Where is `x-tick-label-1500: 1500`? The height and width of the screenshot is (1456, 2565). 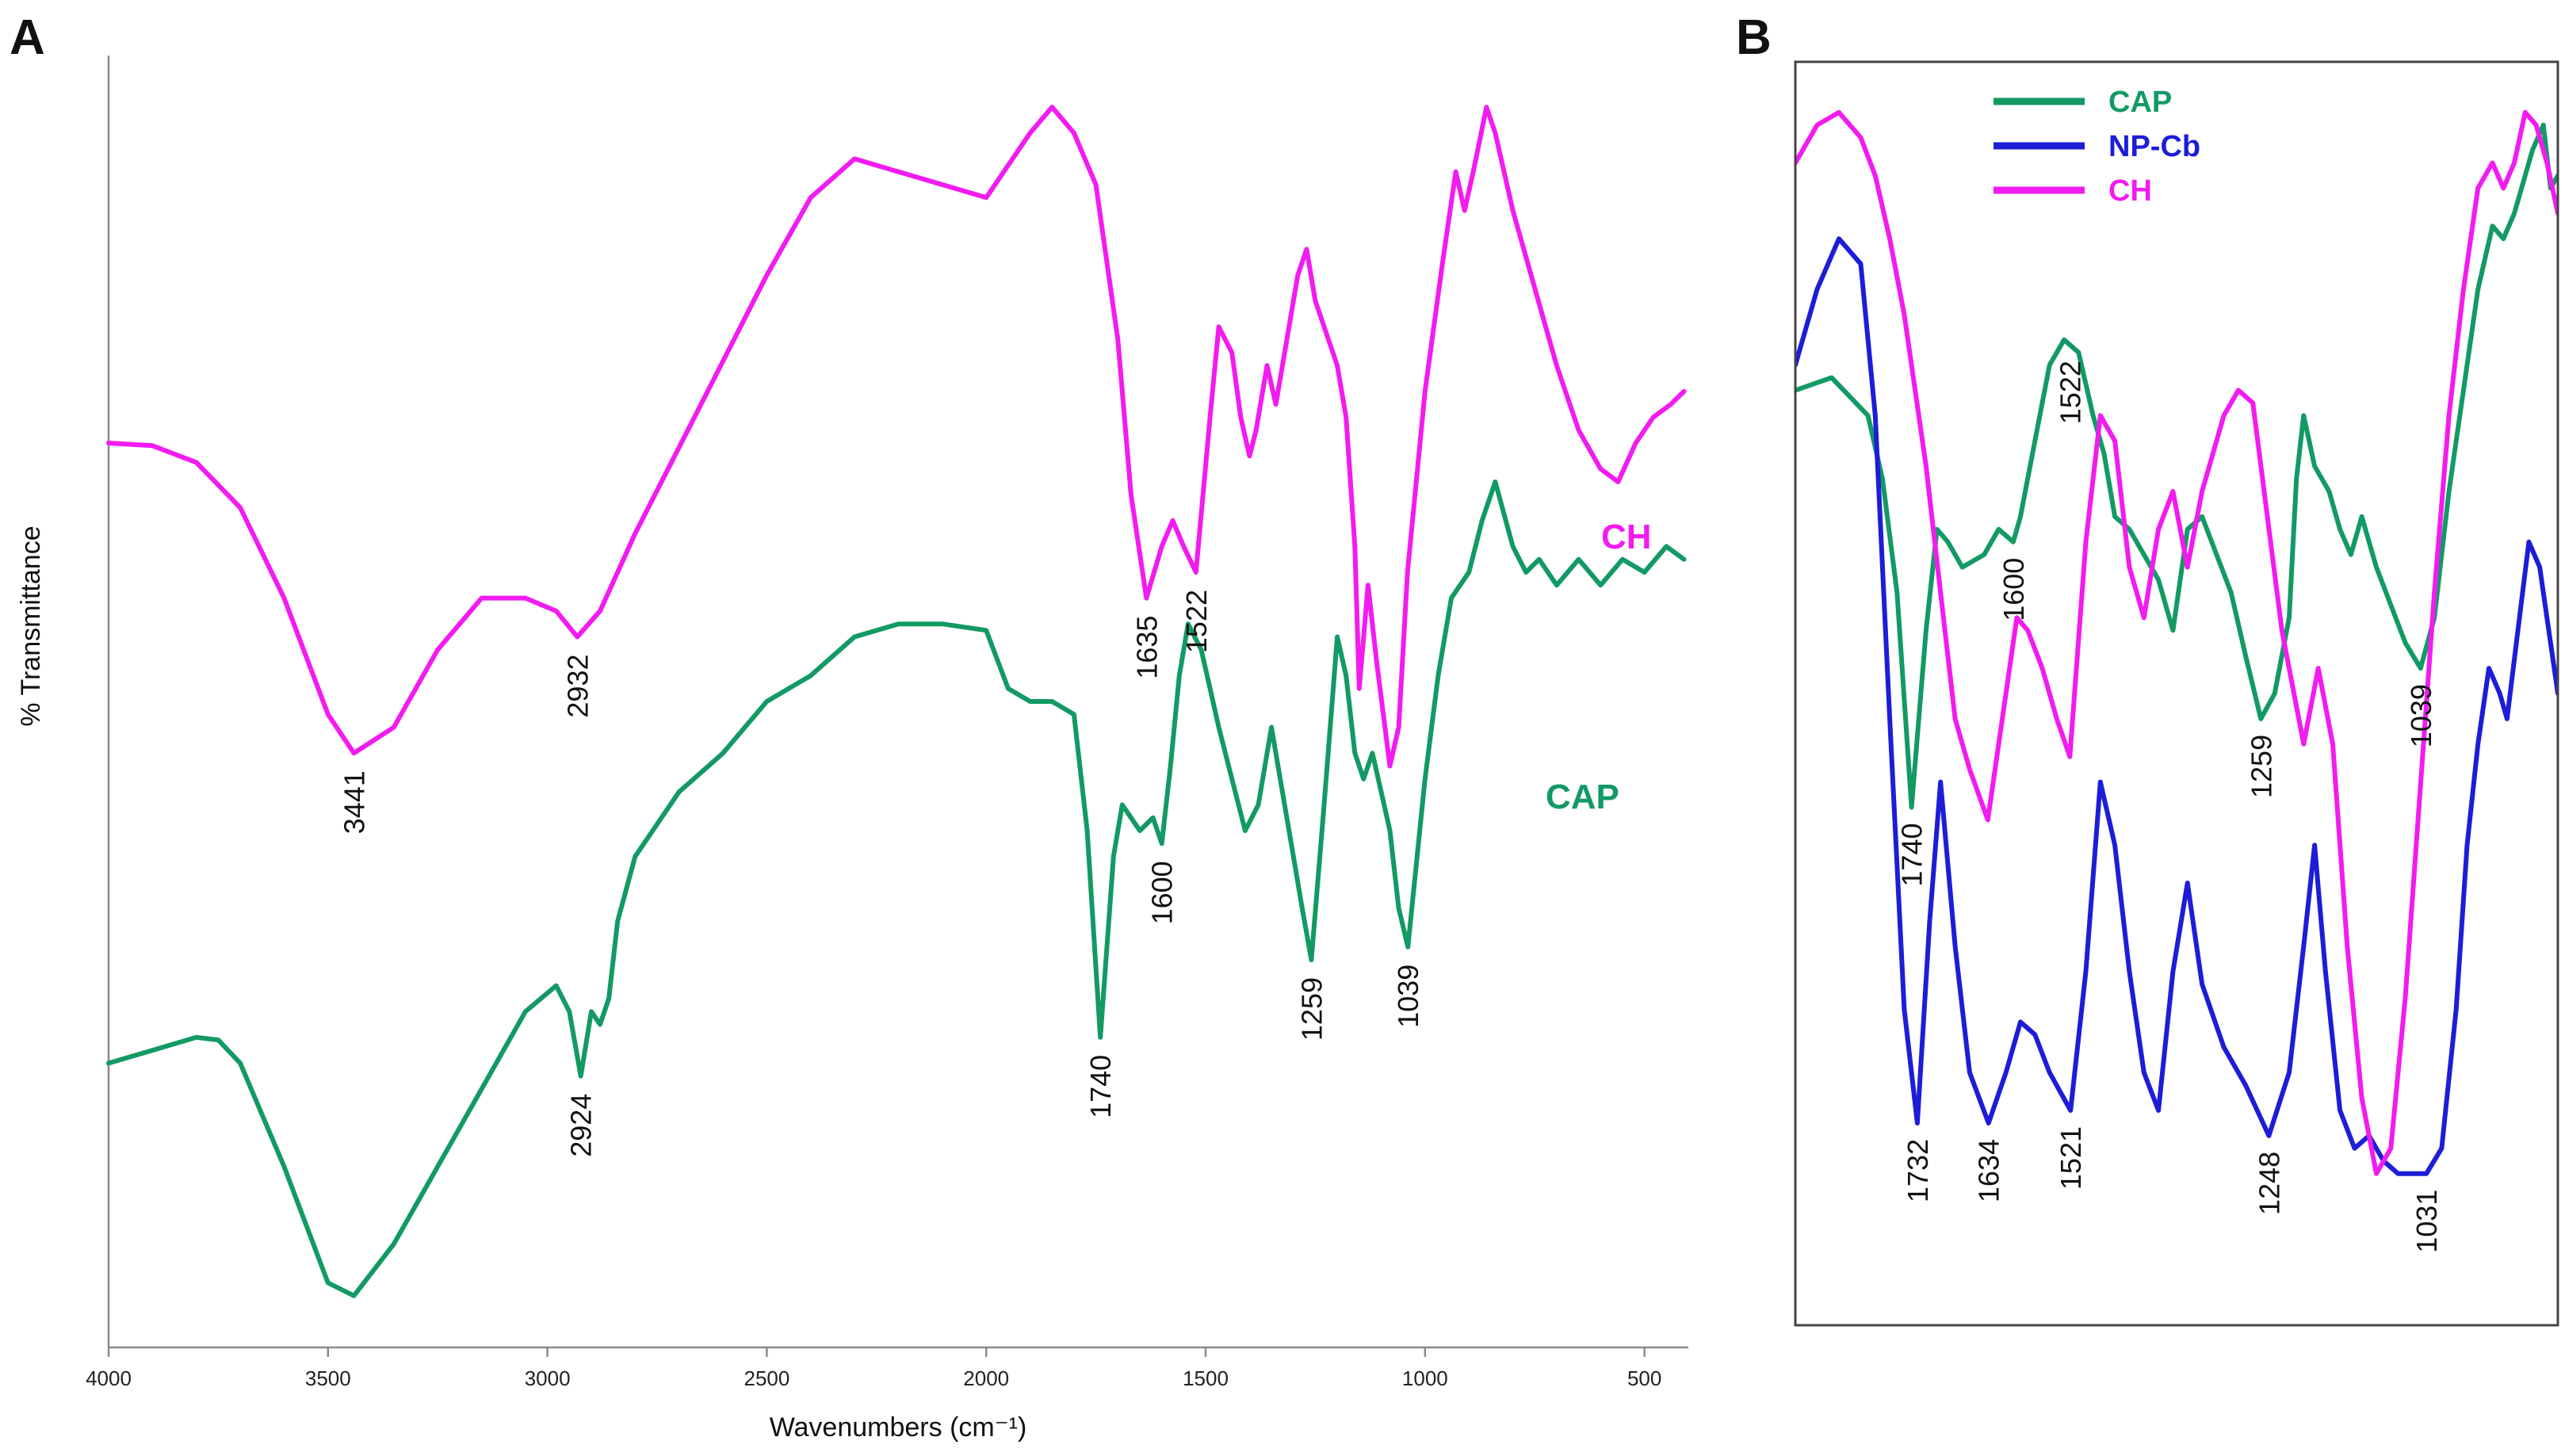 x-tick-label-1500: 1500 is located at coordinates (1206, 1378).